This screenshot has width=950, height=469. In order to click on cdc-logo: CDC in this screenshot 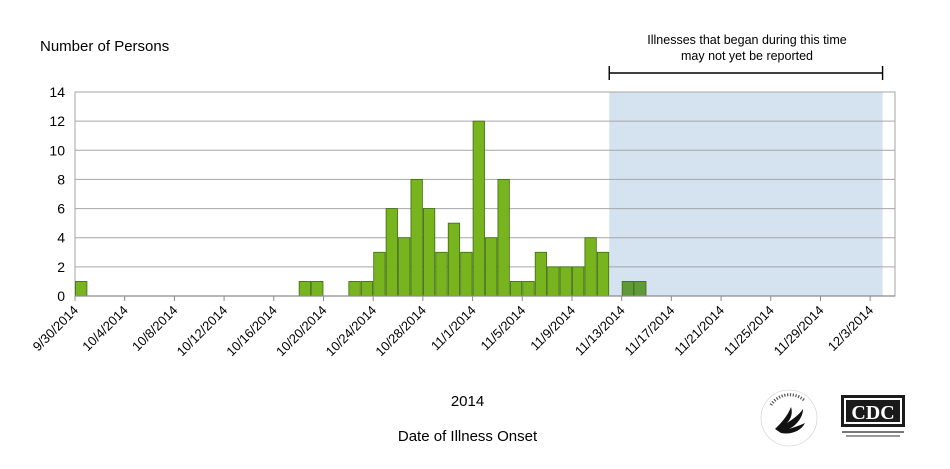, I will do `click(873, 416)`.